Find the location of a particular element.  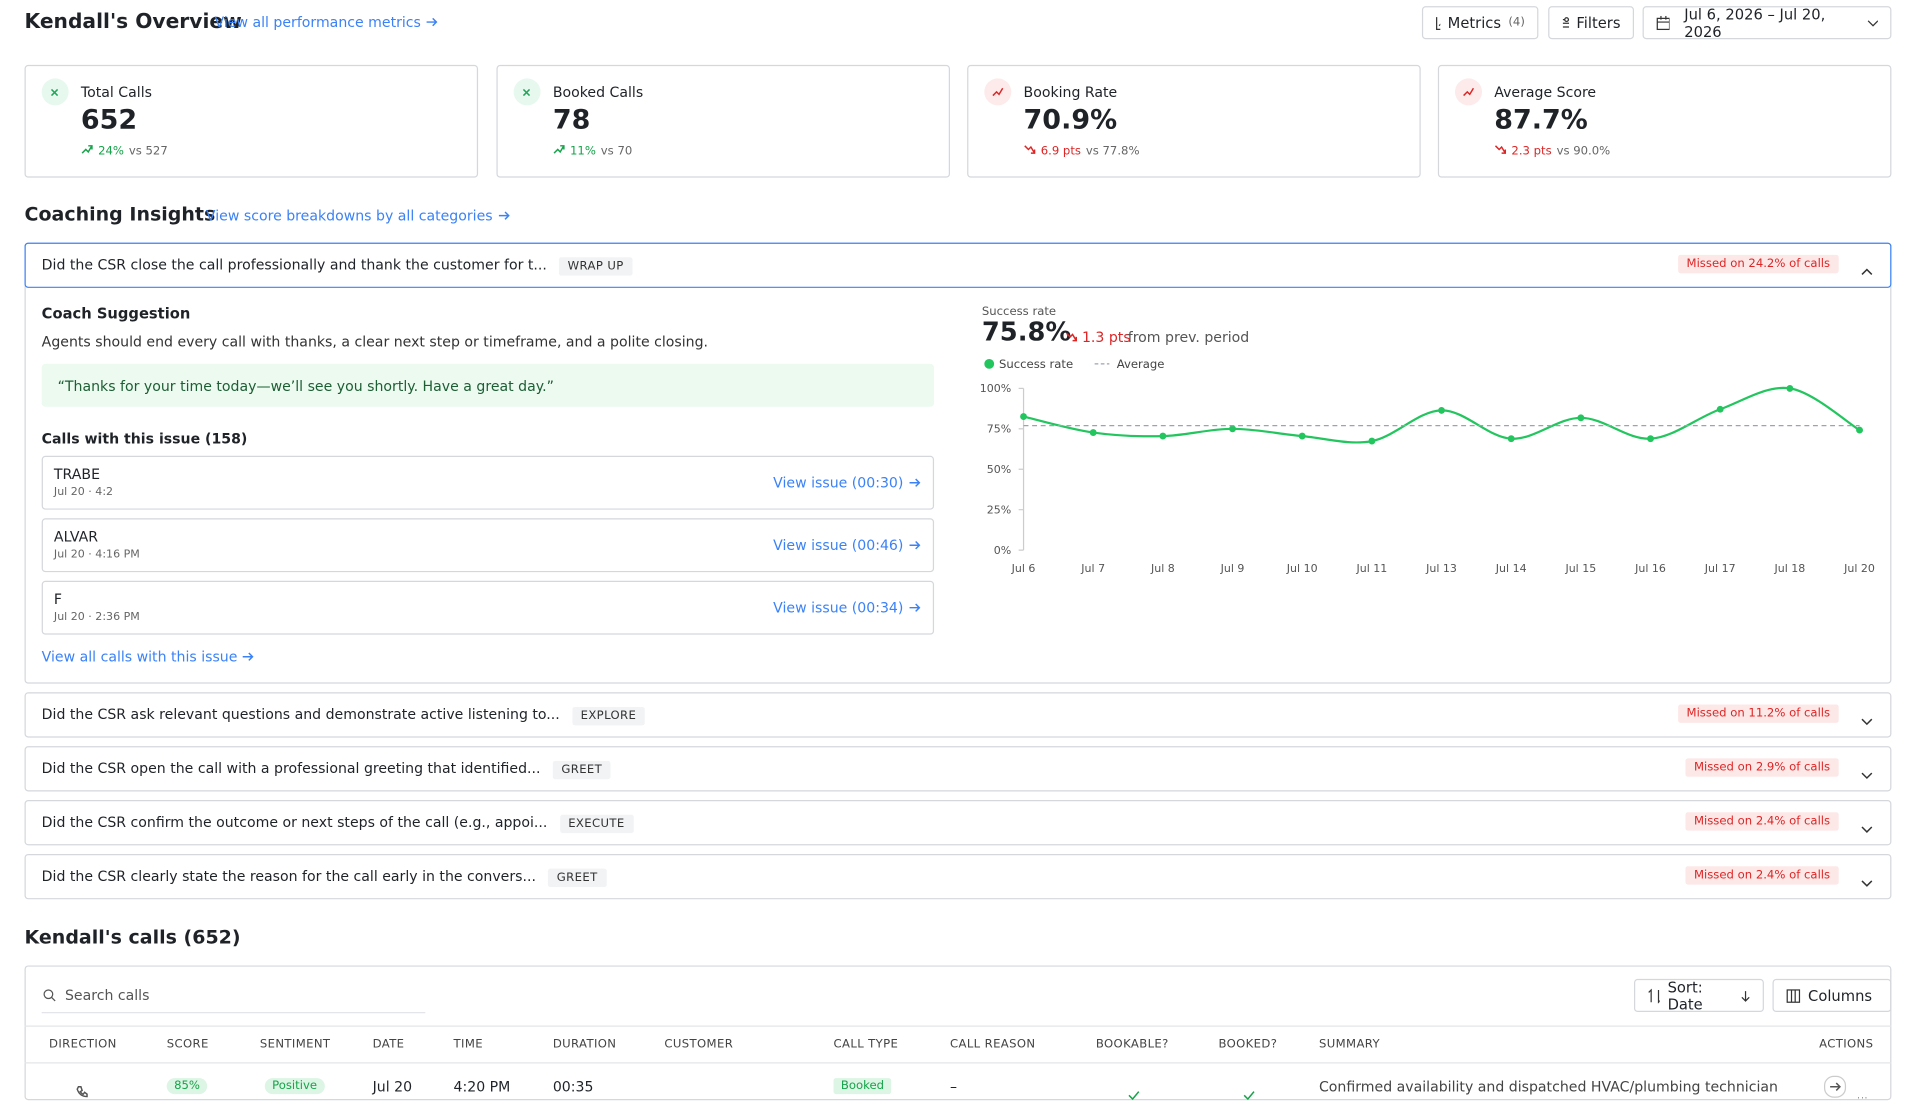

column-header: CALL TYPE is located at coordinates (866, 1044).